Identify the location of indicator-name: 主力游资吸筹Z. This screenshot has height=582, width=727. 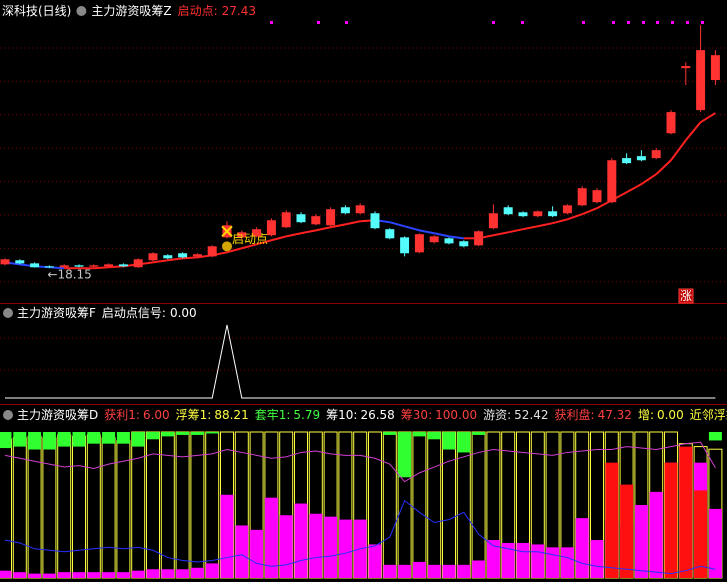
(131, 11).